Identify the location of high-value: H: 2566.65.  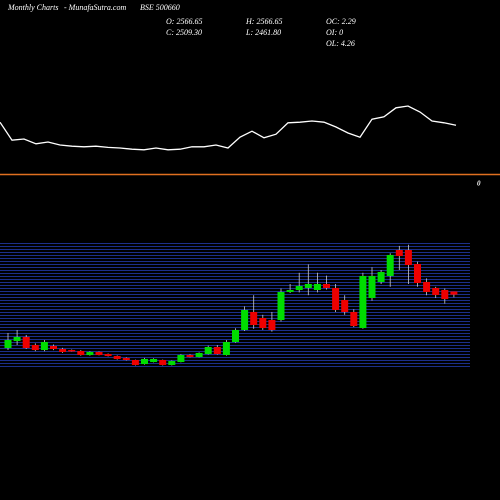
(263, 21).